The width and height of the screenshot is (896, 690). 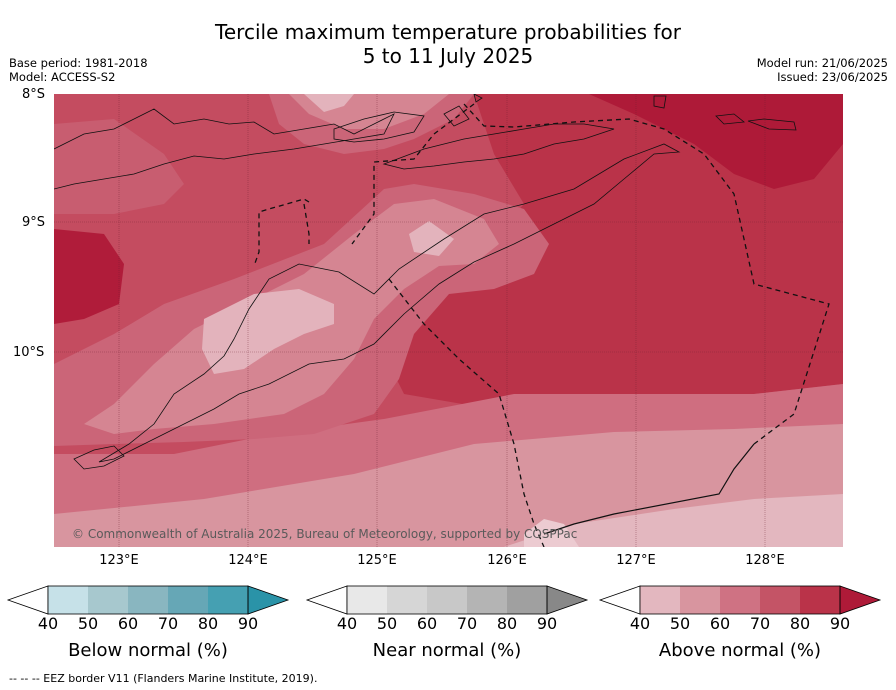 I want to click on flores-coastline, so click(x=224, y=149).